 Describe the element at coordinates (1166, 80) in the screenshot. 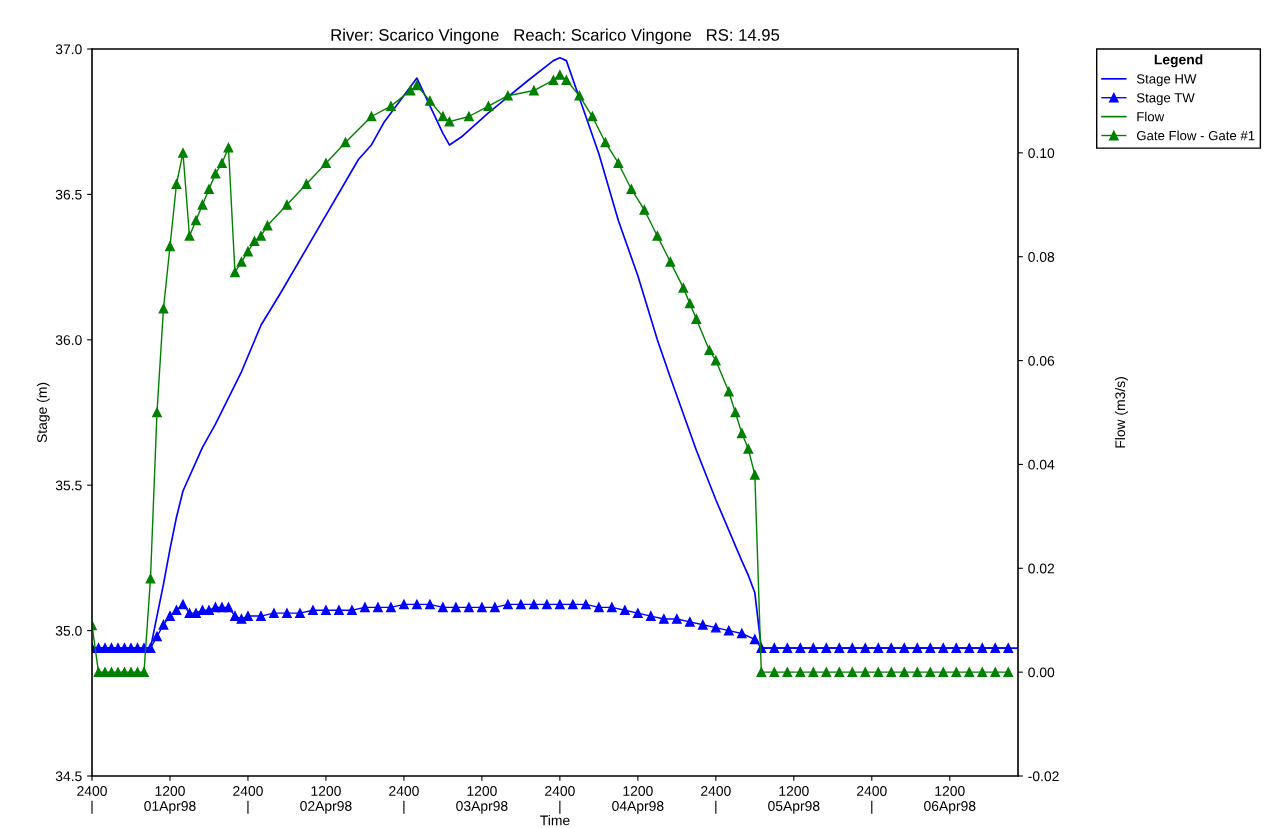

I see `legend-label: Stage HW` at that location.